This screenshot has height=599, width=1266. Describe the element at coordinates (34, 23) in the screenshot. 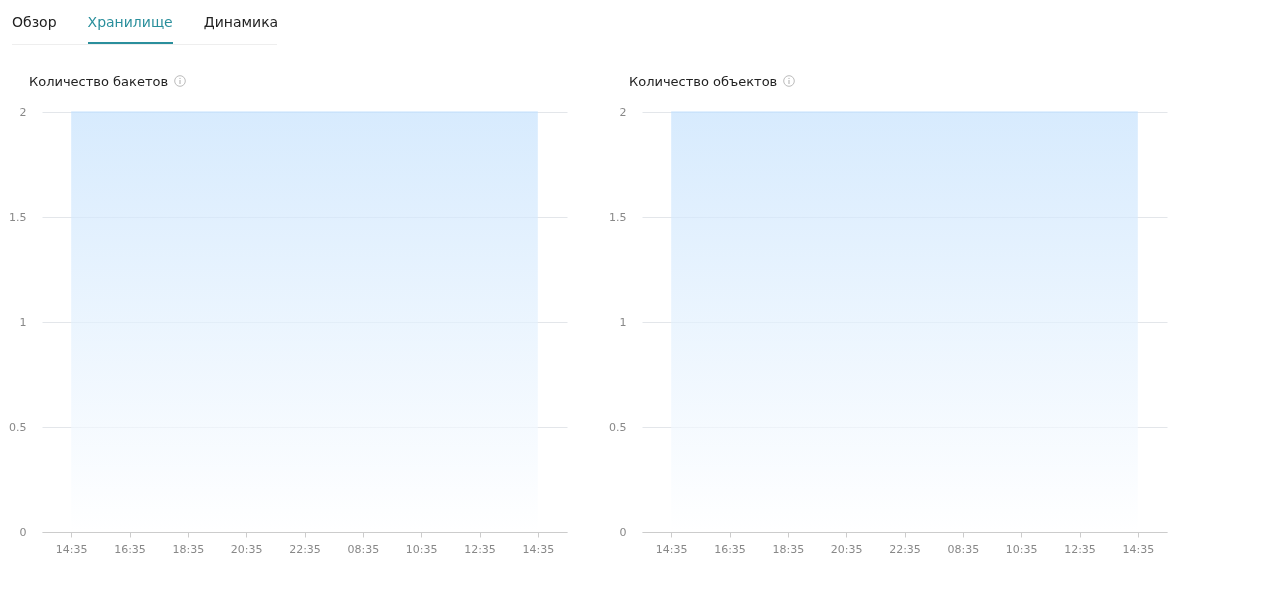

I see `text: Обзор` at that location.